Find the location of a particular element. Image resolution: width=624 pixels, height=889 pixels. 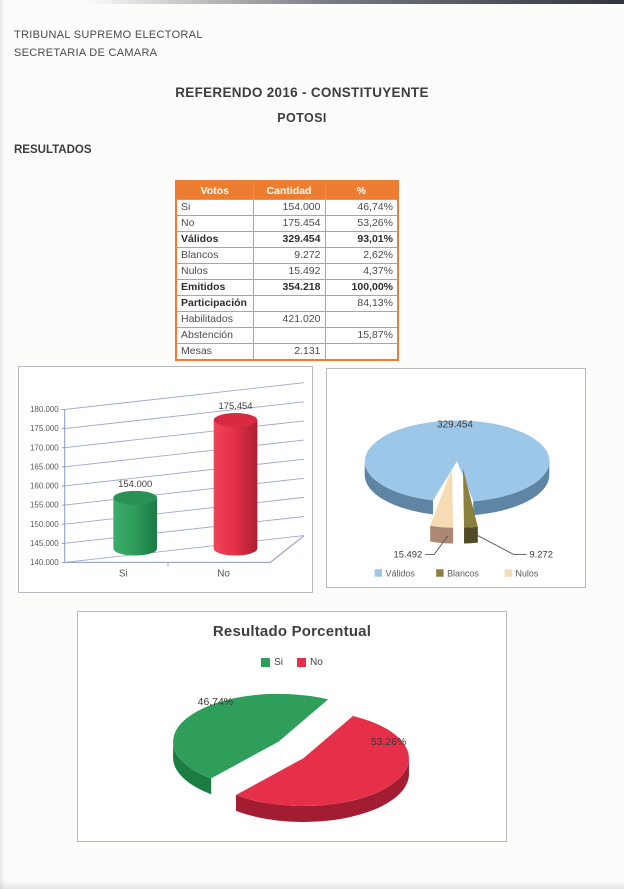

legend-item-no: No is located at coordinates (310, 662).